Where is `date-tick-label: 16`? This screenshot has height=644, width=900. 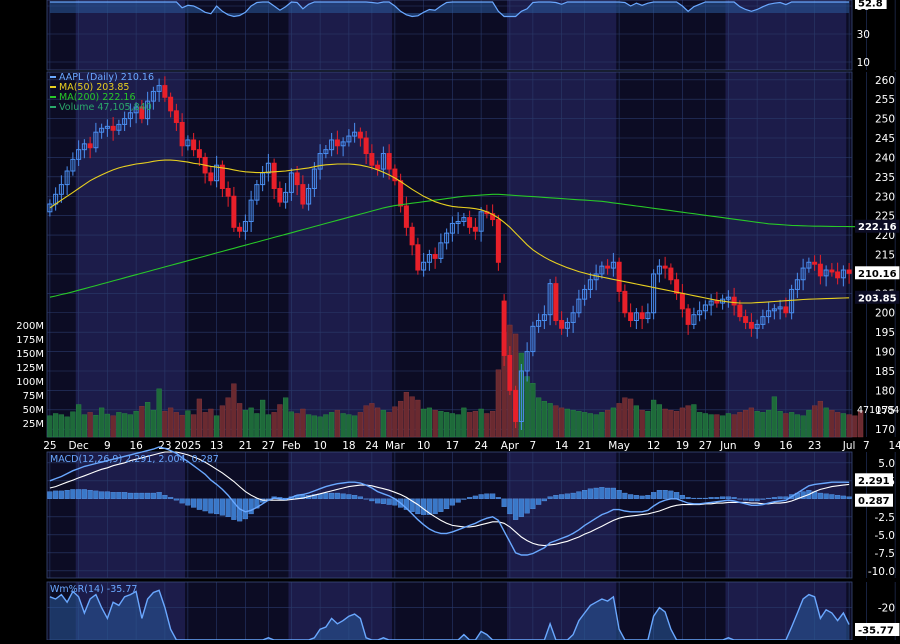 date-tick-label: 16 is located at coordinates (786, 446).